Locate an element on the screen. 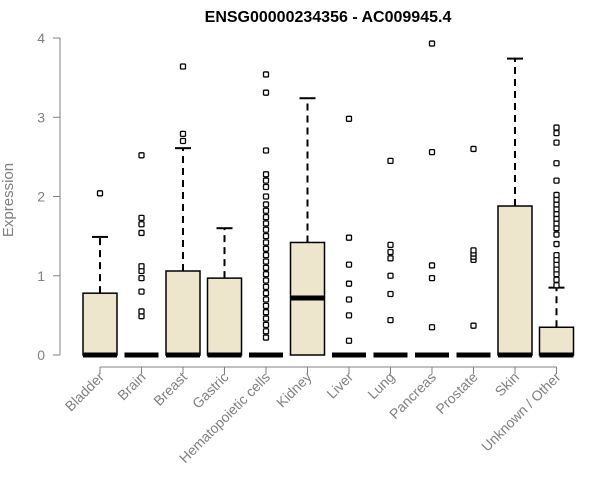  chart-title: ENSG00000234356 - AC009945.4 is located at coordinates (328, 17).